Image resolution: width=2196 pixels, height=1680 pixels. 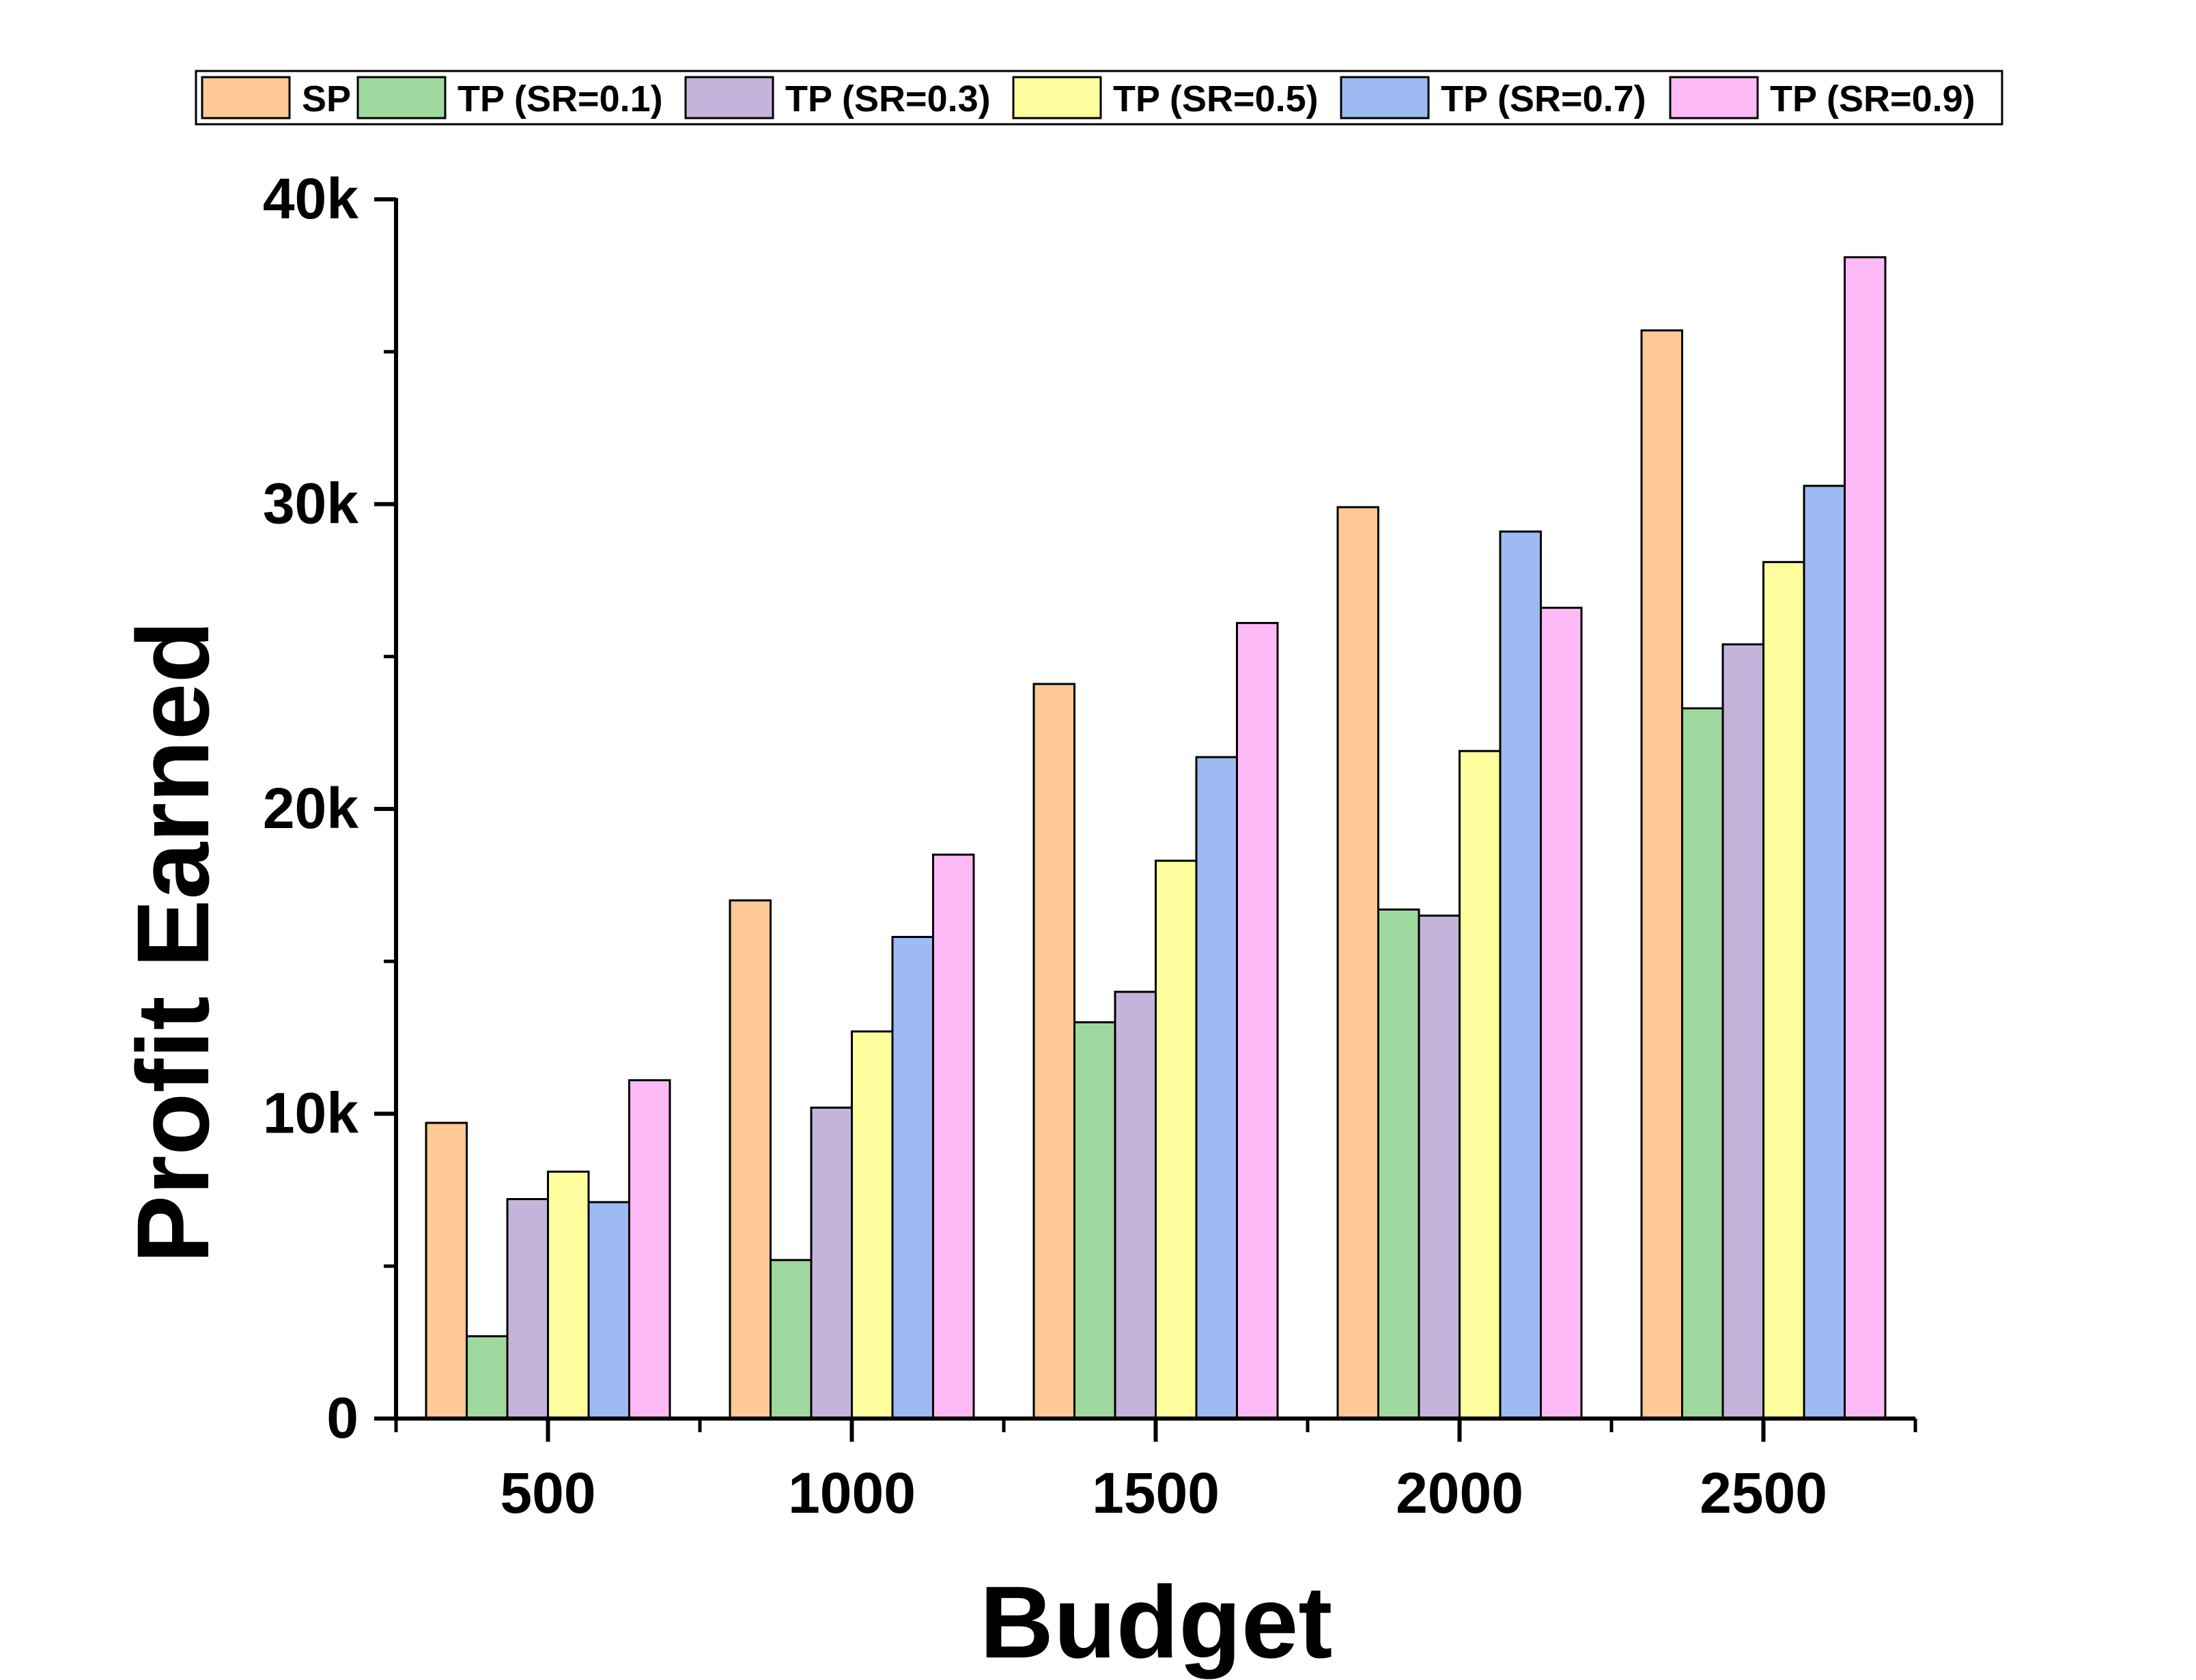 I want to click on y-tick-label: 40k, so click(x=310, y=199).